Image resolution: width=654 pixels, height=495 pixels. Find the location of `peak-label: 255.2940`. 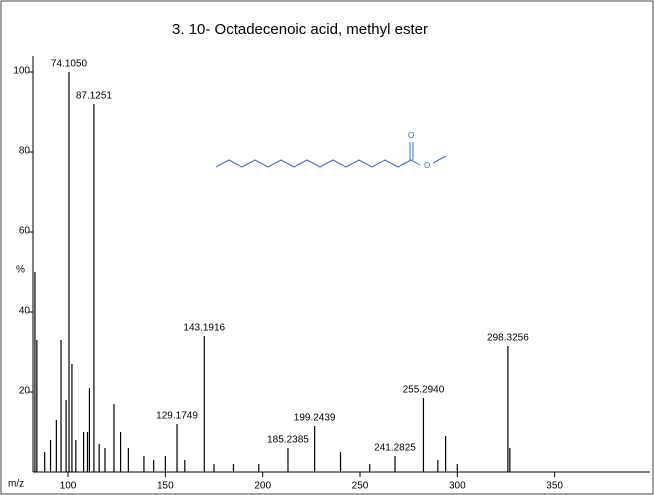

peak-label: 255.2940 is located at coordinates (424, 390).